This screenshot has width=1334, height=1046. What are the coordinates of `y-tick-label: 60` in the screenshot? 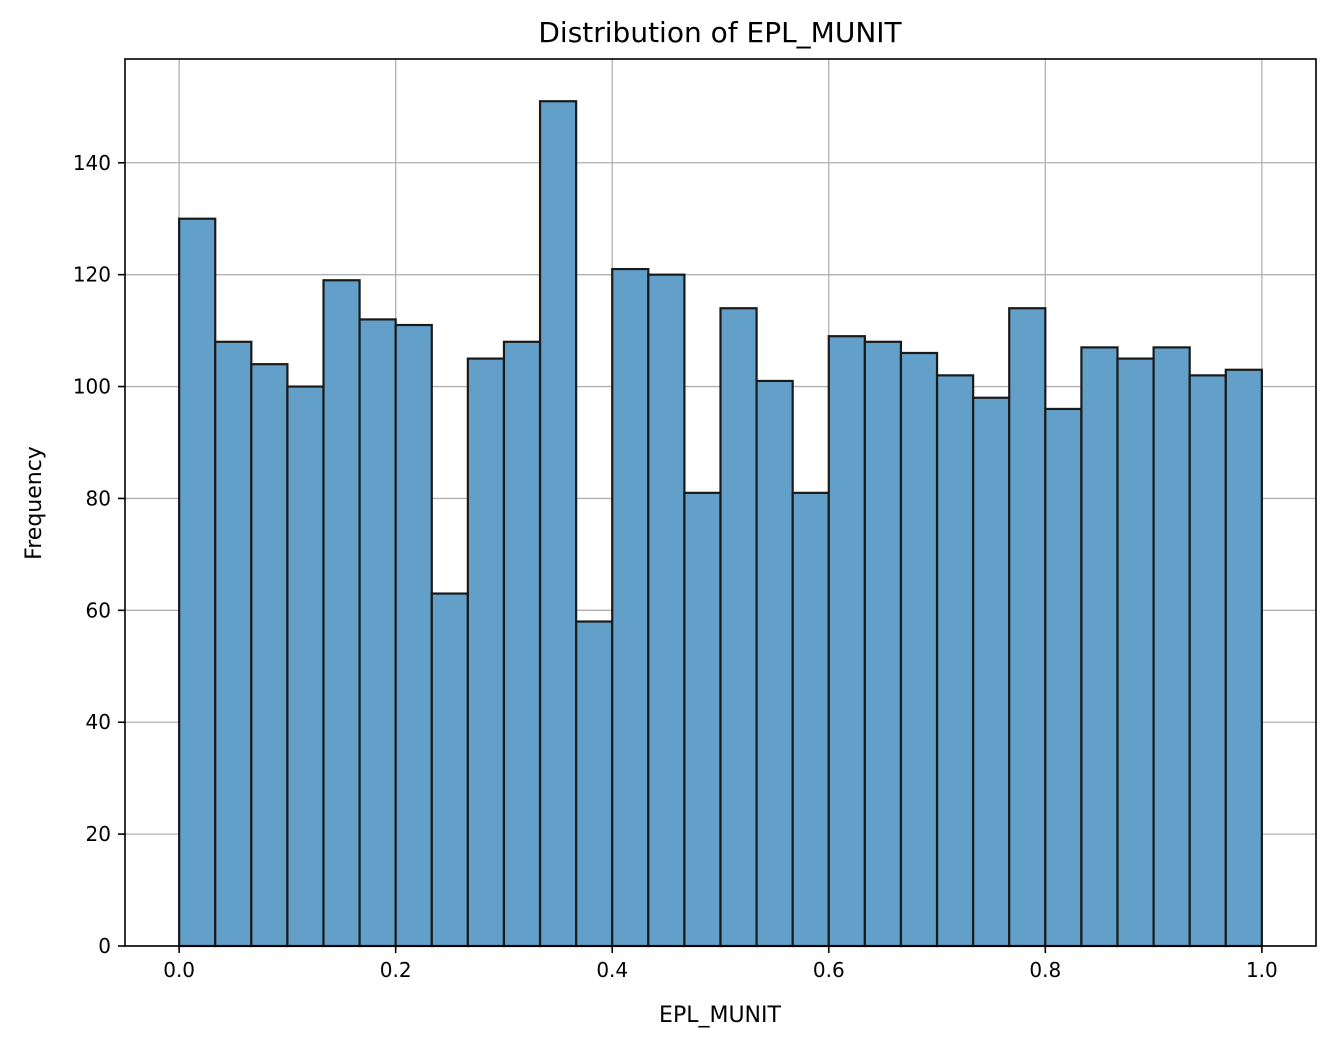 It's located at (98, 610).